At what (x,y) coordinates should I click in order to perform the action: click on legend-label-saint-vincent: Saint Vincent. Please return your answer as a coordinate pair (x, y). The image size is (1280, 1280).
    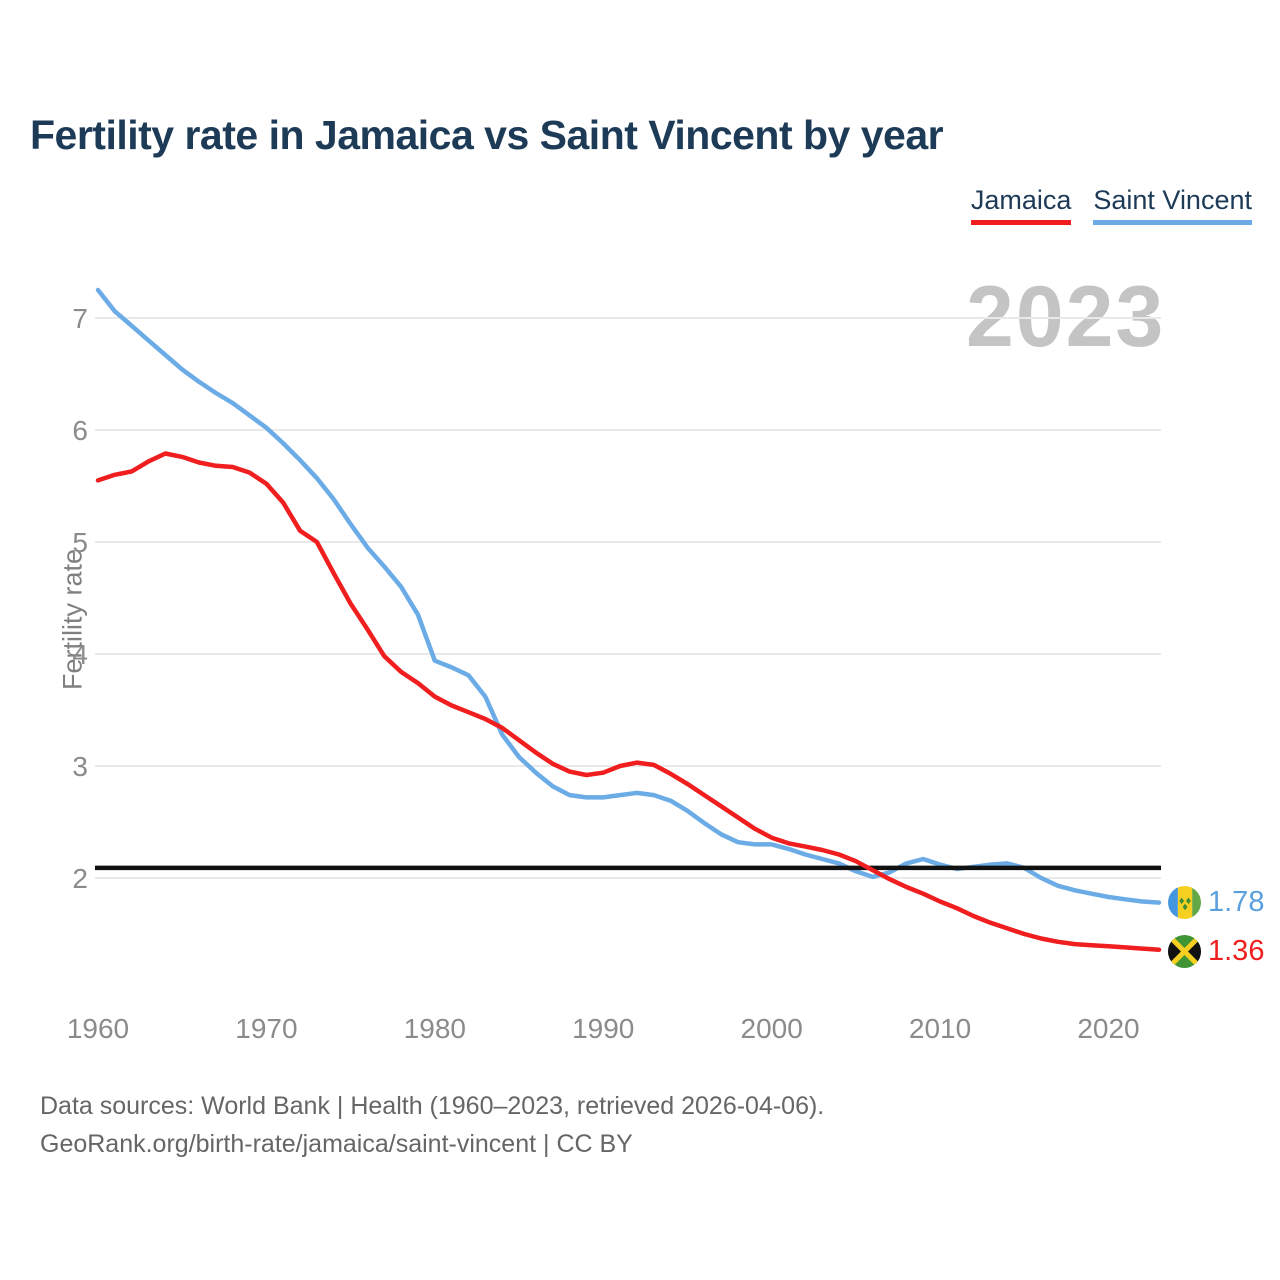
    Looking at the image, I should click on (1172, 200).